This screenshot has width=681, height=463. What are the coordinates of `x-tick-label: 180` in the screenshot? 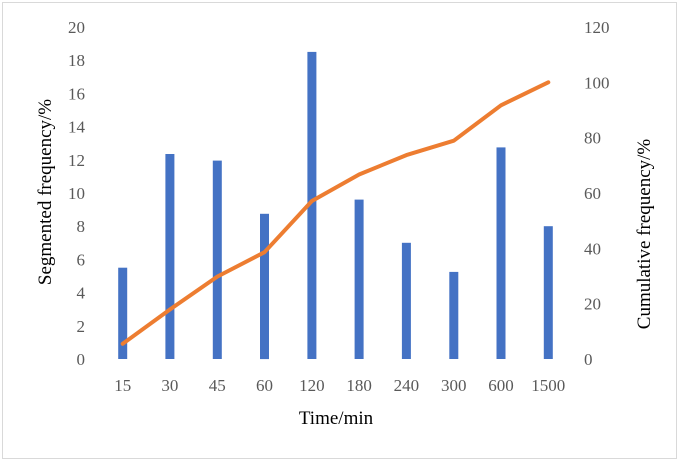 It's located at (359, 385).